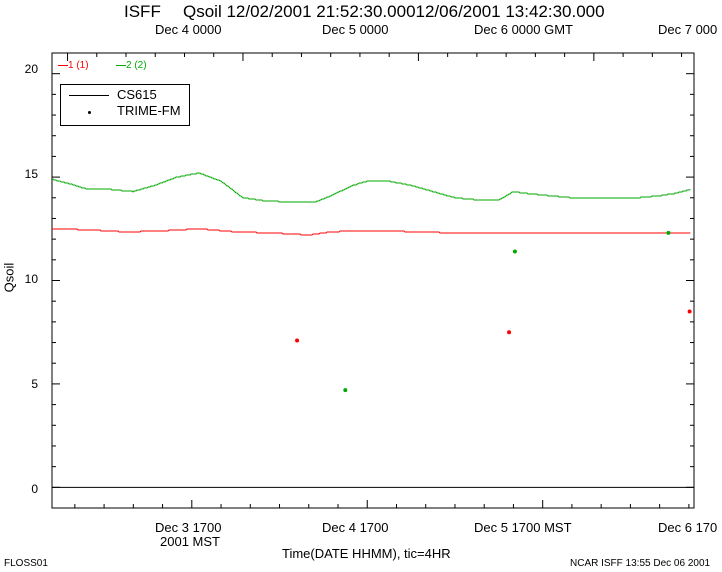  What do you see at coordinates (31, 279) in the screenshot?
I see `y-tick-label-10: 10` at bounding box center [31, 279].